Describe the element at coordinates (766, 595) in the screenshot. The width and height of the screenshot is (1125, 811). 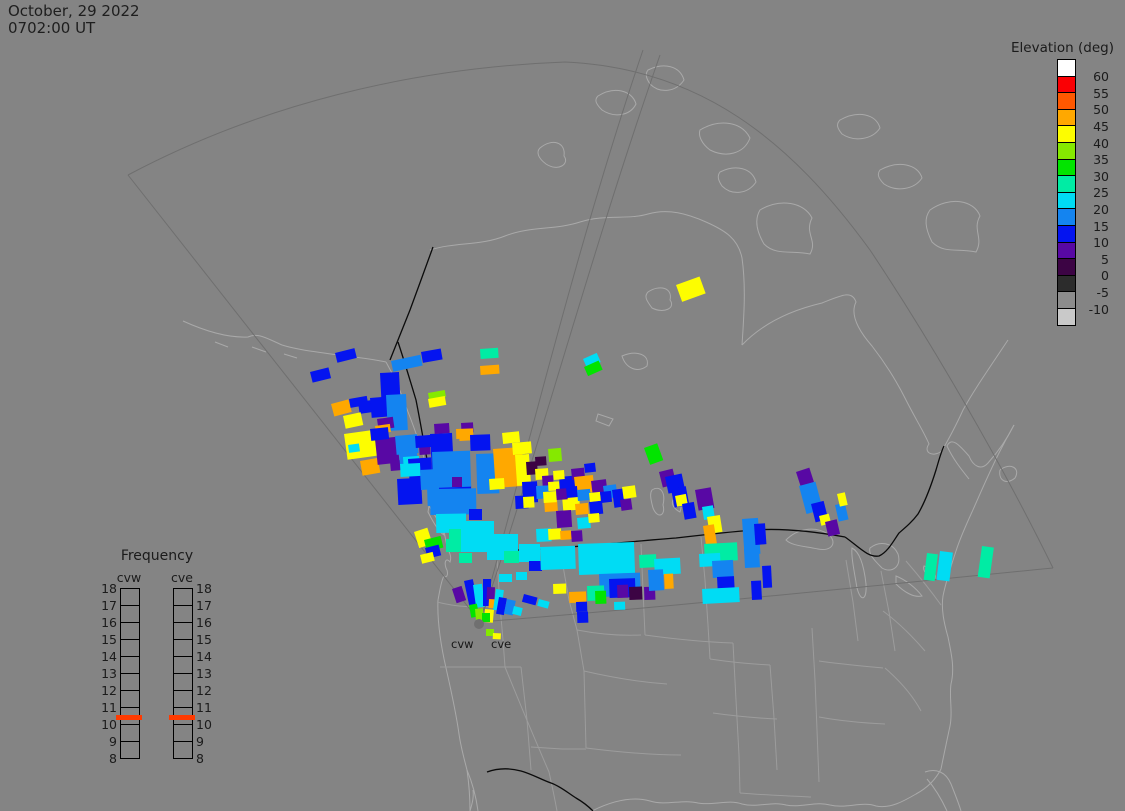
I see `radar-fov-outline-path` at that location.